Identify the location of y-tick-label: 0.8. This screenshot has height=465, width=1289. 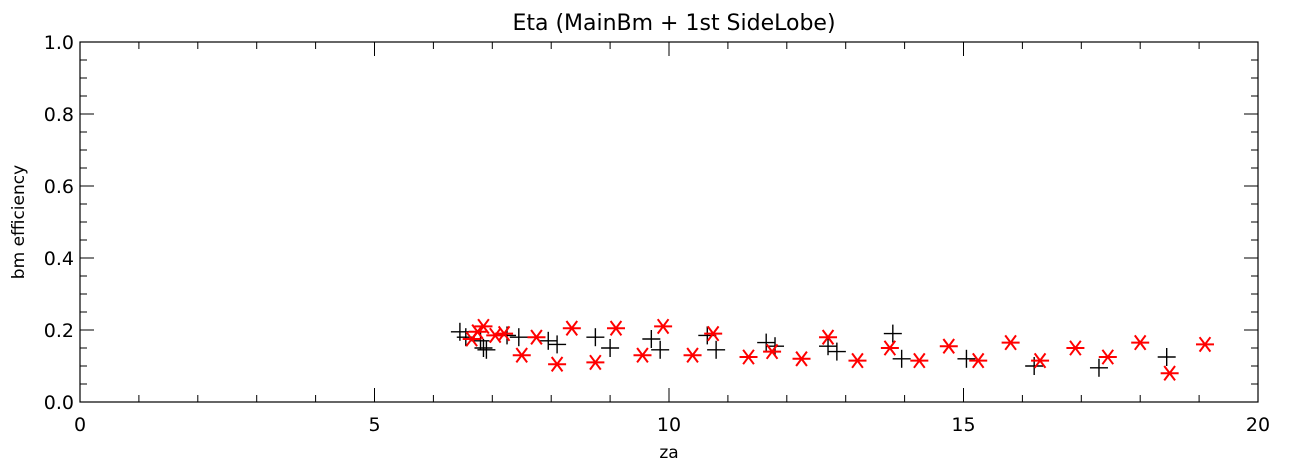
(59, 115).